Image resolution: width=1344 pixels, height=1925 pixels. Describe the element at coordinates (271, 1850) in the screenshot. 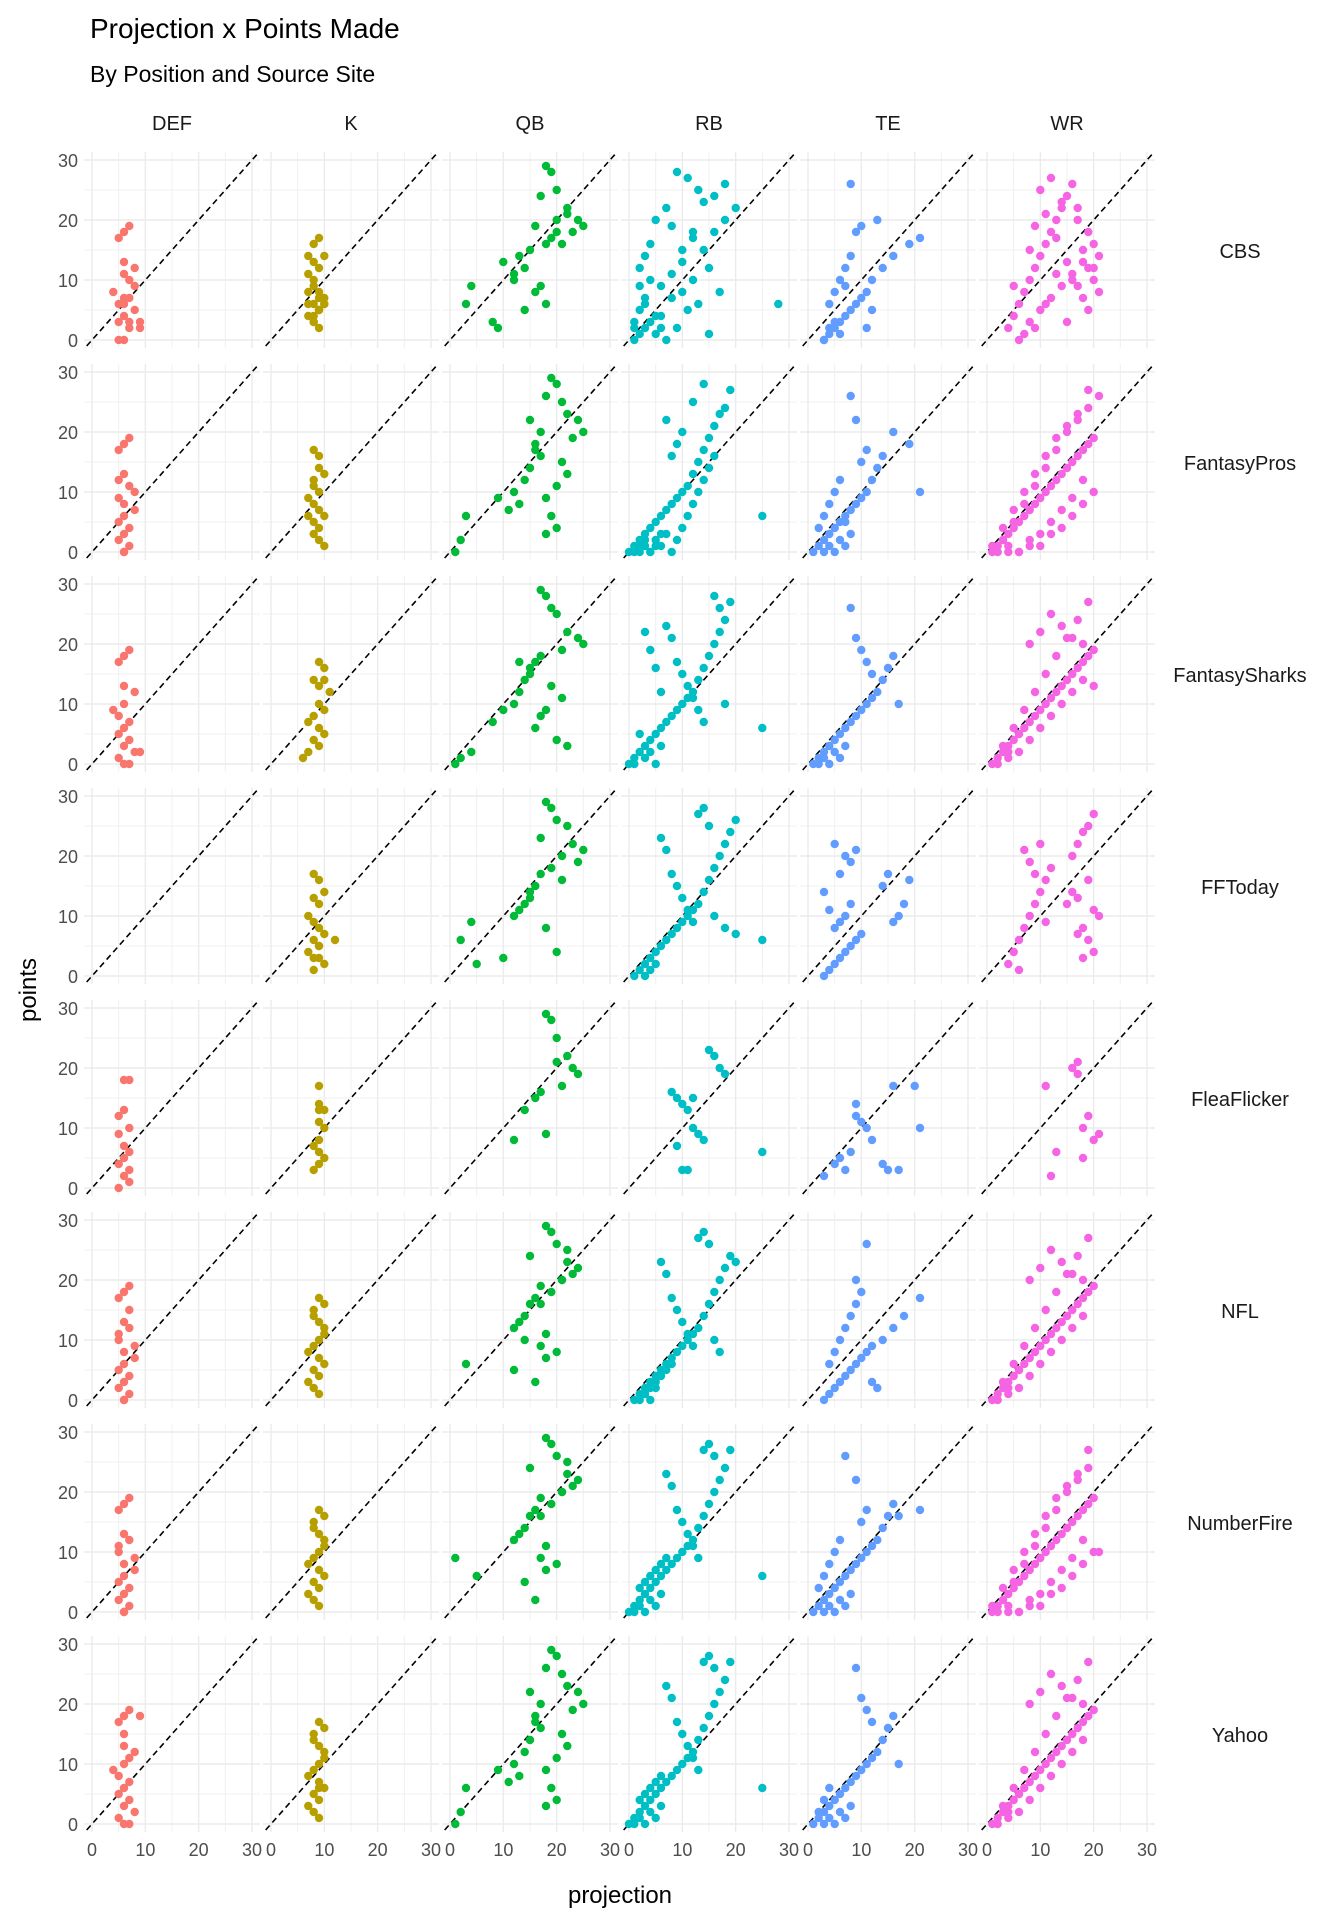

I see `x-tick-label: 0` at that location.